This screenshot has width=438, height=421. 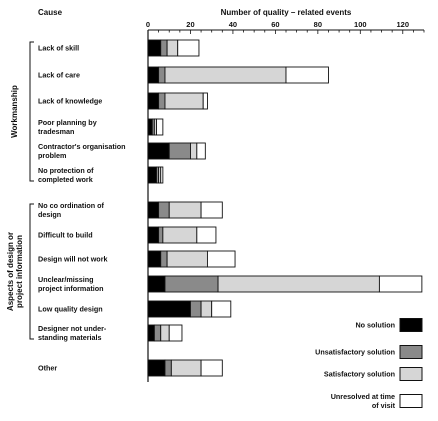 What do you see at coordinates (72, 328) in the screenshot?
I see `category-label-line: Designer not under-` at bounding box center [72, 328].